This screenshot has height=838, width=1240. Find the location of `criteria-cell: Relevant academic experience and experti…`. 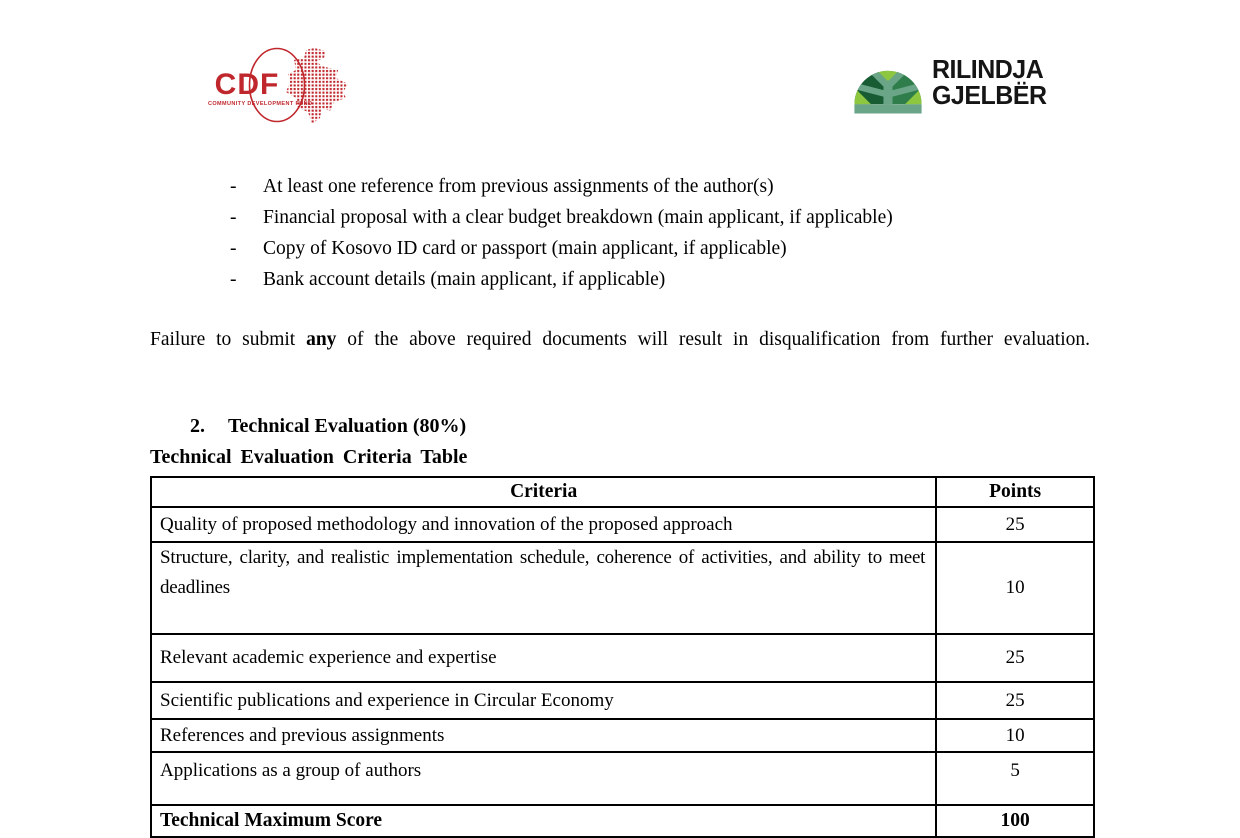

criteria-cell: Relevant academic experience and experti… is located at coordinates (543, 658).